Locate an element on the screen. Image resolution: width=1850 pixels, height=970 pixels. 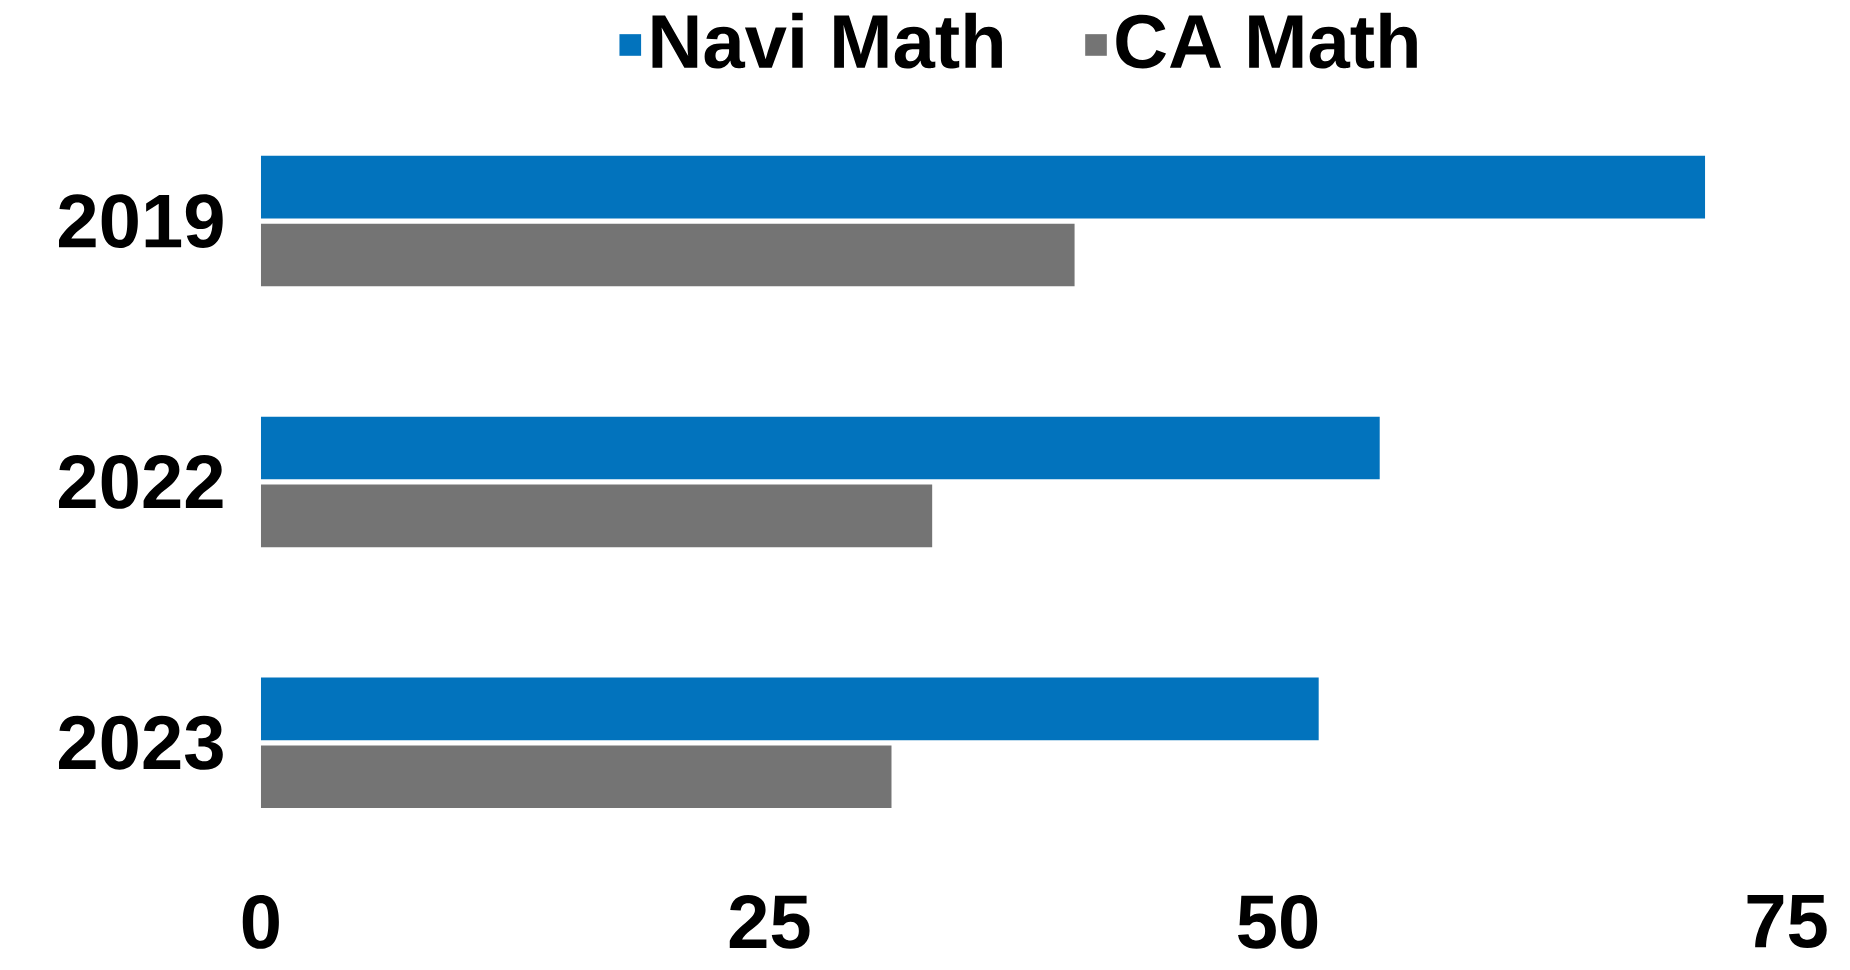
y-tick-label: 2022 is located at coordinates (141, 482).